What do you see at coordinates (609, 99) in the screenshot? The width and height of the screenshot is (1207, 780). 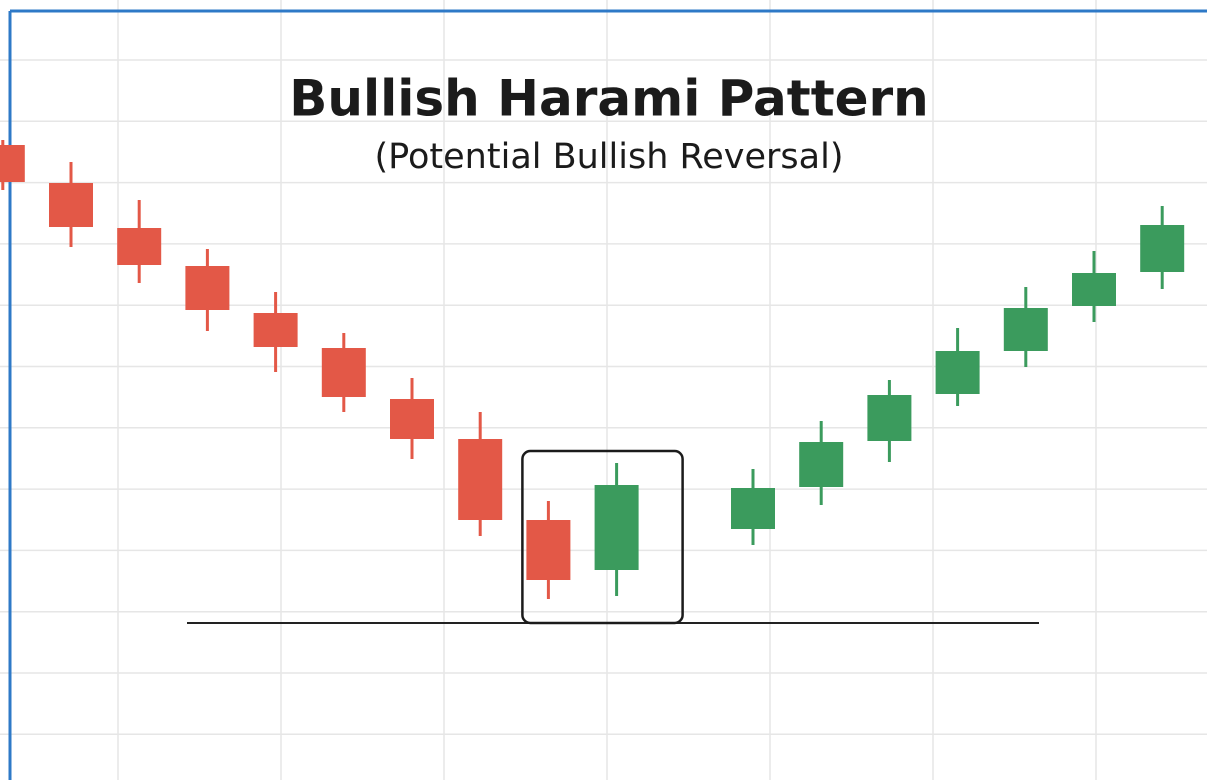 I see `chart-title: Bullish Harami Pattern` at bounding box center [609, 99].